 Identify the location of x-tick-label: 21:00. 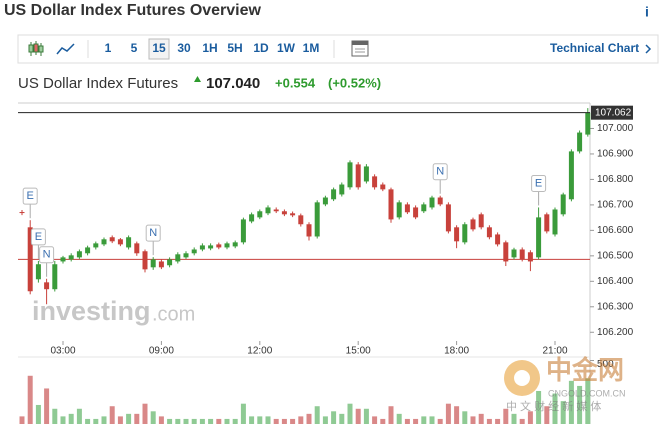
(554, 351).